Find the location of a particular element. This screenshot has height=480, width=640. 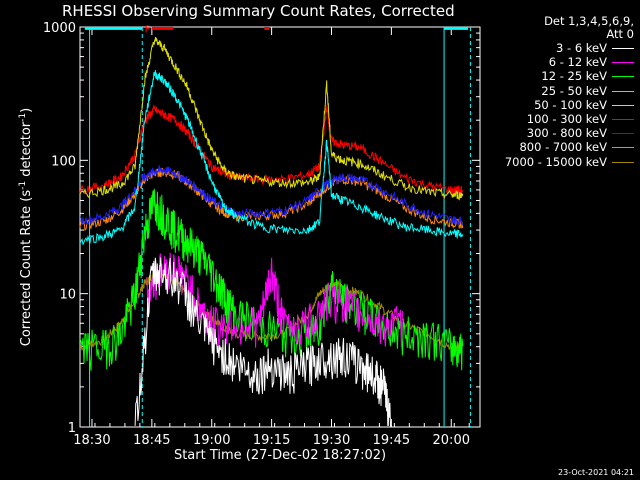

legend-entry: 300 - 800 keV is located at coordinates (580, 133).